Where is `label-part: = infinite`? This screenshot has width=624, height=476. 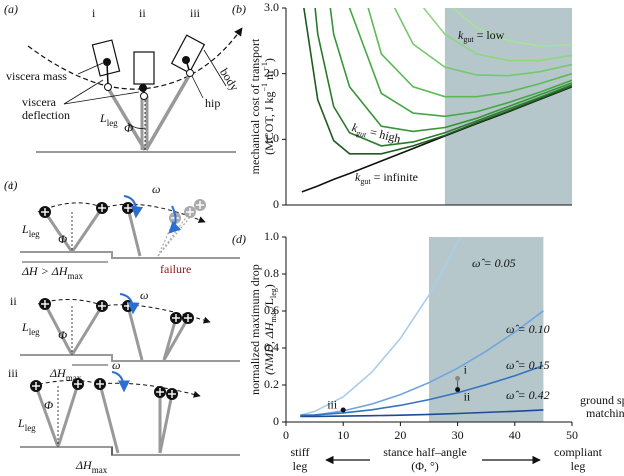 label-part: = infinite is located at coordinates (394, 177).